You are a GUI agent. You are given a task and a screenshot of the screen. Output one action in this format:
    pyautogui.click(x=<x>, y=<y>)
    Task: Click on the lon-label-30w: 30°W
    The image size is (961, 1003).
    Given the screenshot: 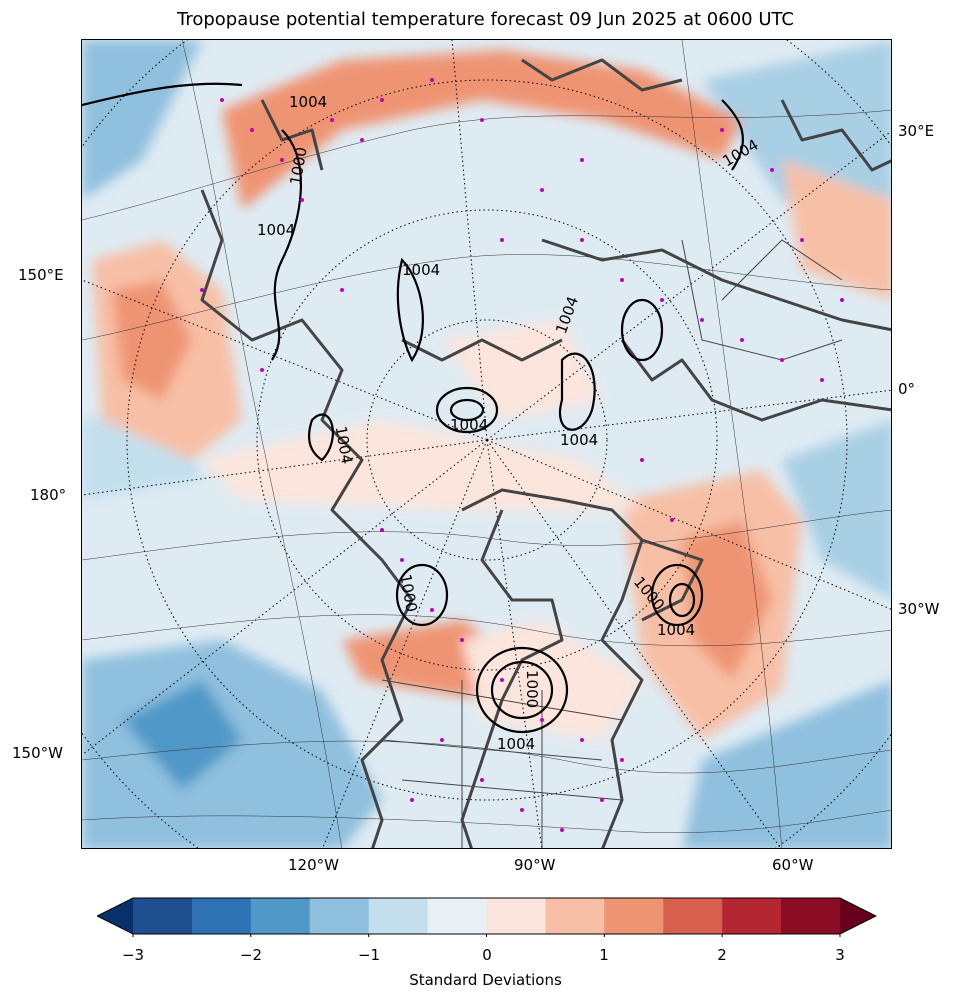 What is the action you would take?
    pyautogui.click(x=919, y=609)
    